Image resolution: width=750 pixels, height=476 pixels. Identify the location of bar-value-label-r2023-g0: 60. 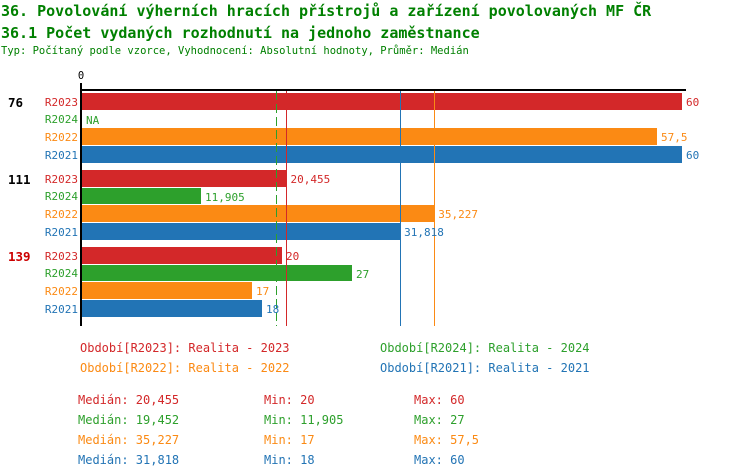
(693, 102).